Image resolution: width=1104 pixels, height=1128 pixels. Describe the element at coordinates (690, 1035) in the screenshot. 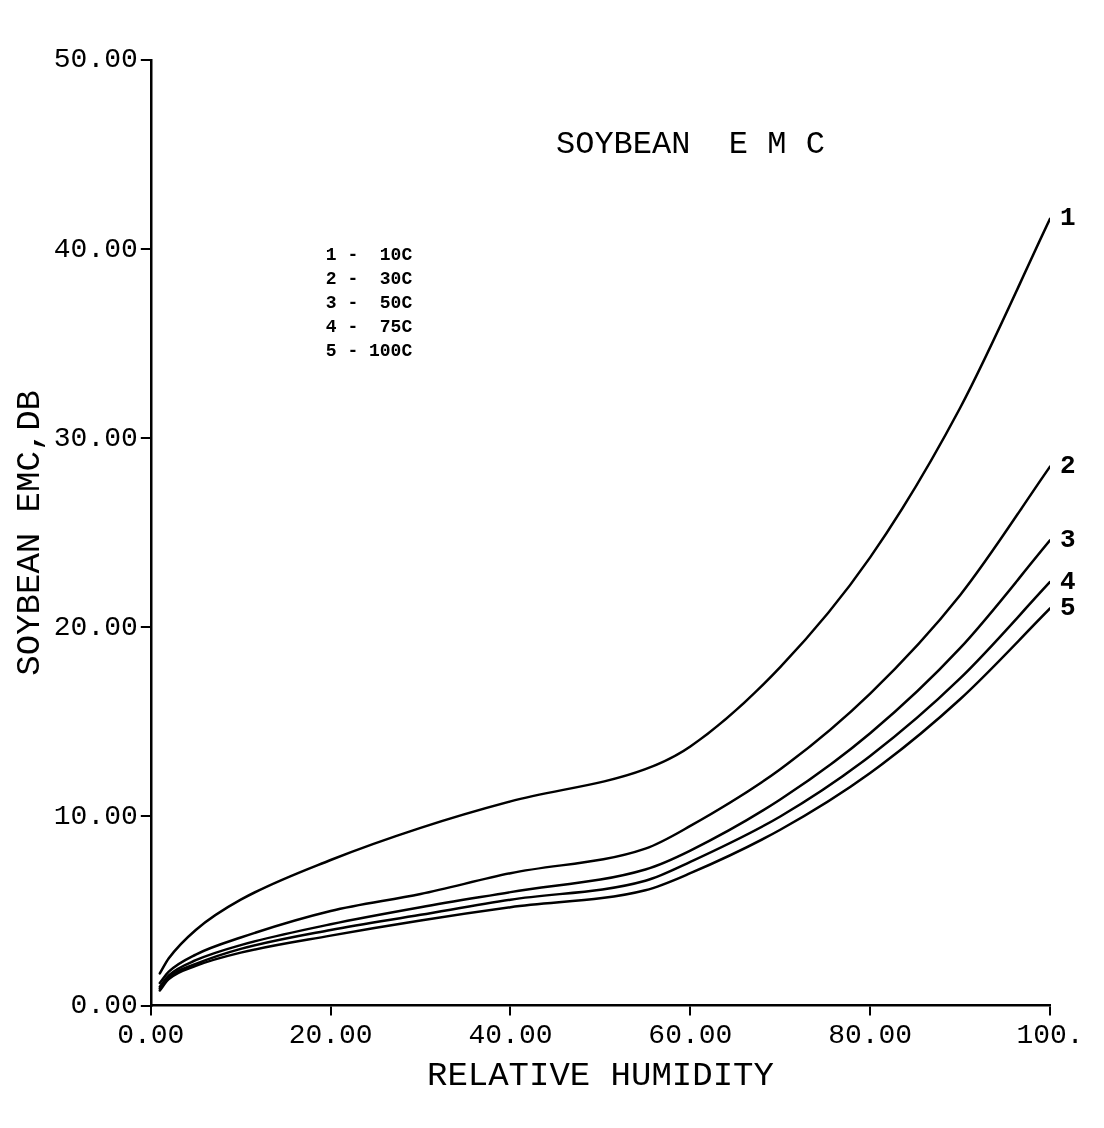

I see `x-tick-label: 60.00` at that location.